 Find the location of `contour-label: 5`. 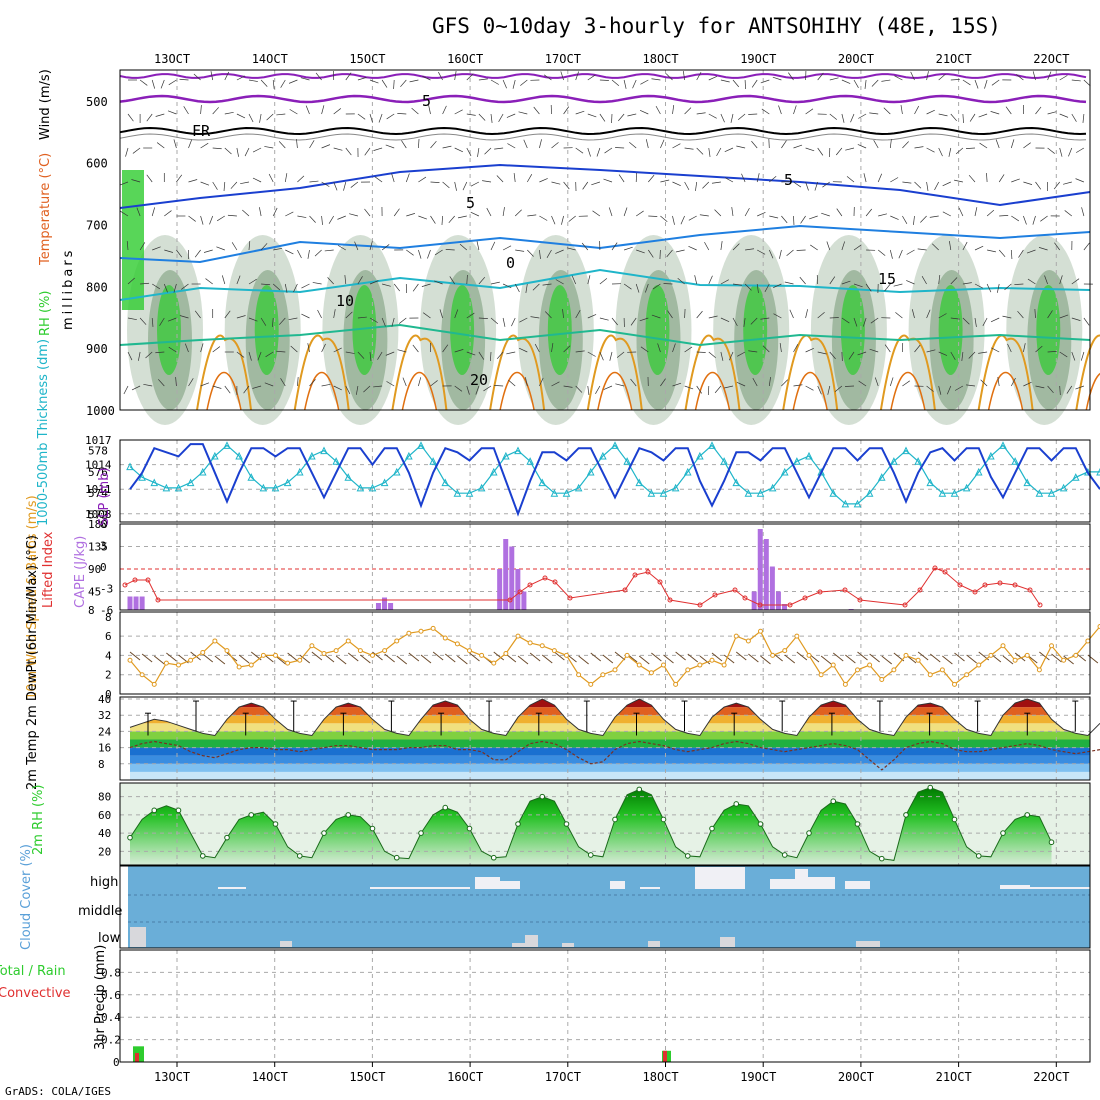

contour-label: 5 is located at coordinates (470, 203).